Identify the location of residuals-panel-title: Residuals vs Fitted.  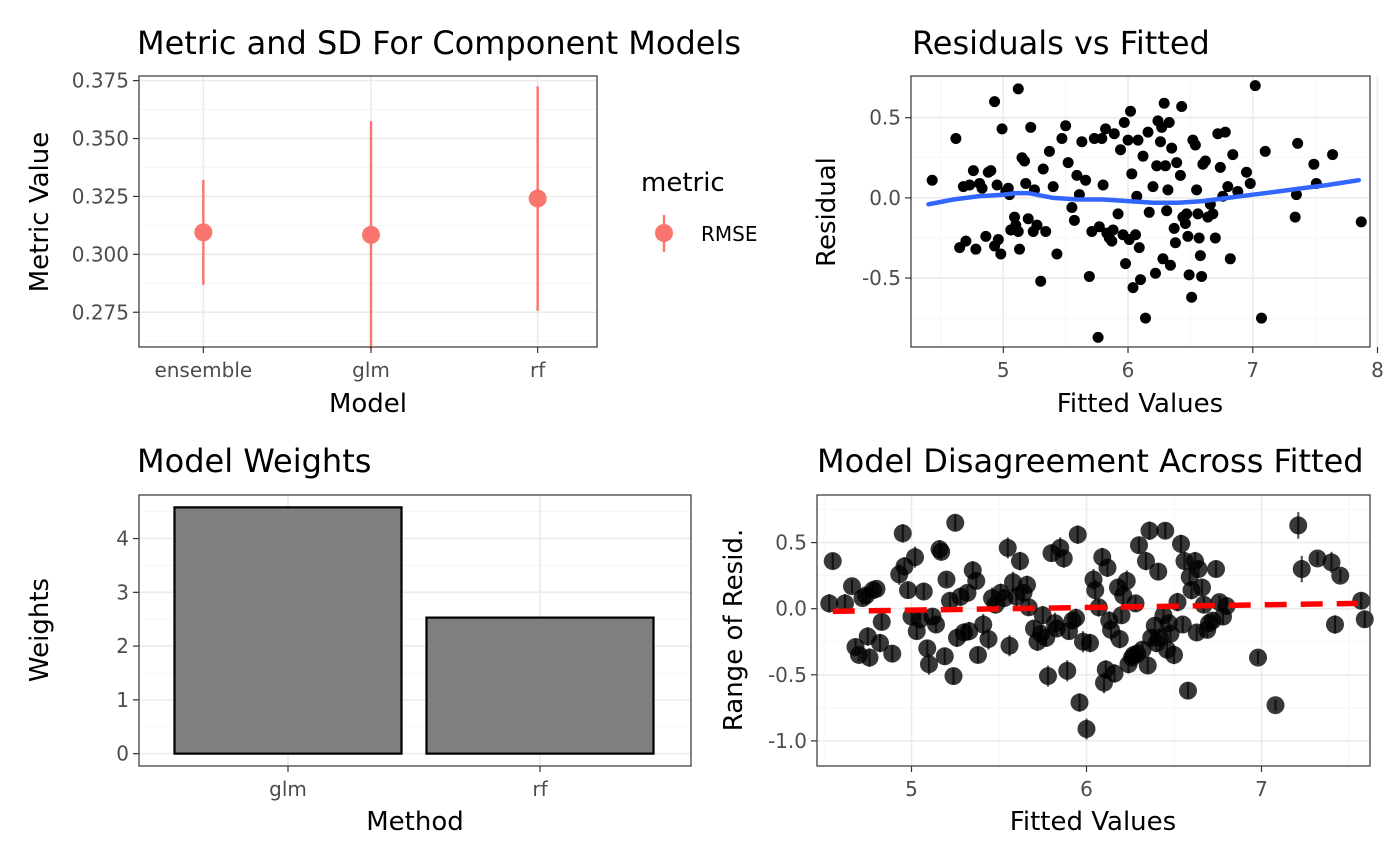
(1061, 43).